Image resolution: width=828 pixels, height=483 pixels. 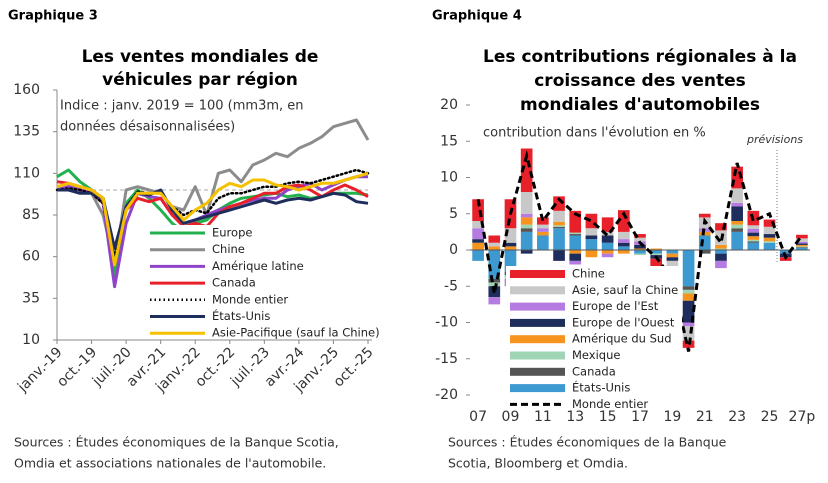 I want to click on x-tick-label: 07, so click(x=478, y=417).